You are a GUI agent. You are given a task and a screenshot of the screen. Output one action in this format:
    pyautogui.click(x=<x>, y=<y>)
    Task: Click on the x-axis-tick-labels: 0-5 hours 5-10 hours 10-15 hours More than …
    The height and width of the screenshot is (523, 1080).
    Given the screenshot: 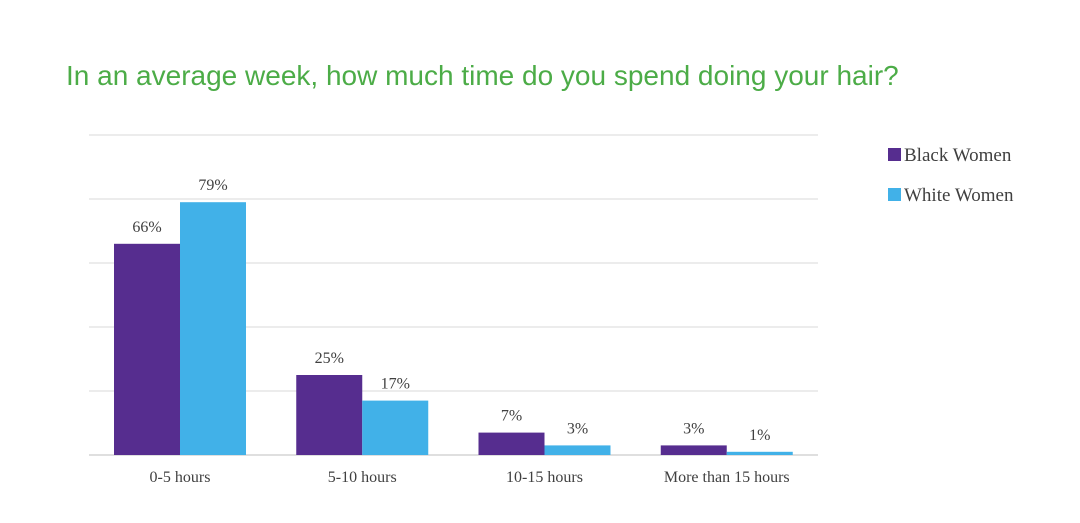 What is the action you would take?
    pyautogui.click(x=470, y=477)
    